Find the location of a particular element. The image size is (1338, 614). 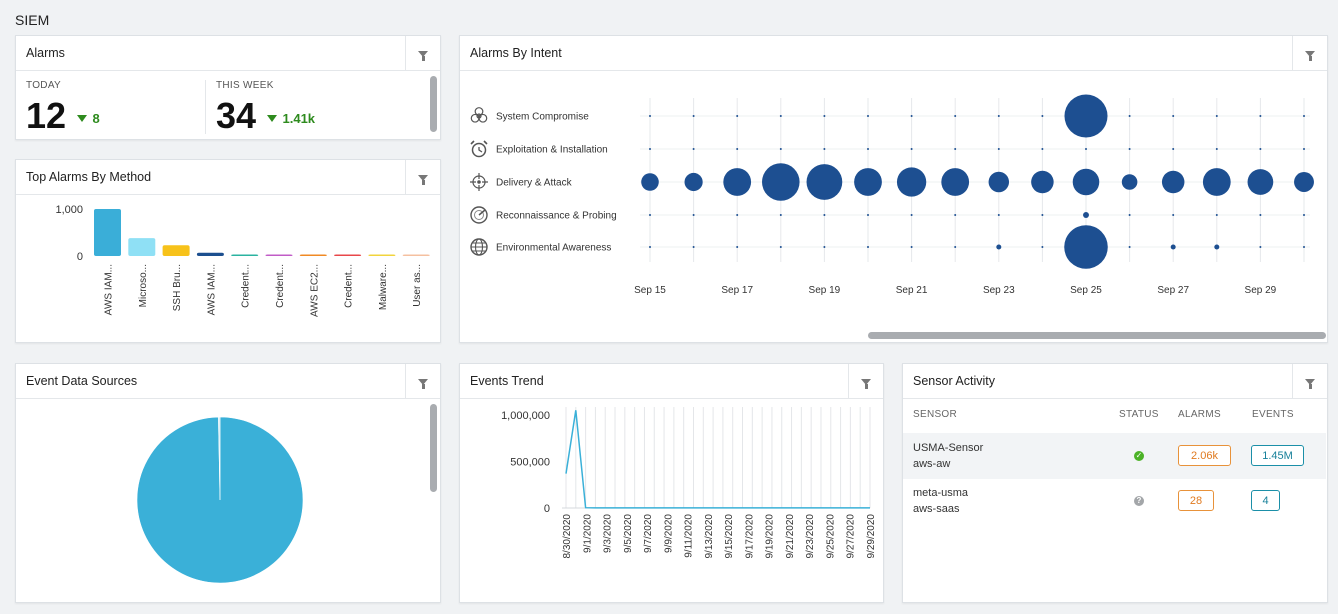

x-tick-label: Sep 29 is located at coordinates (1261, 290).